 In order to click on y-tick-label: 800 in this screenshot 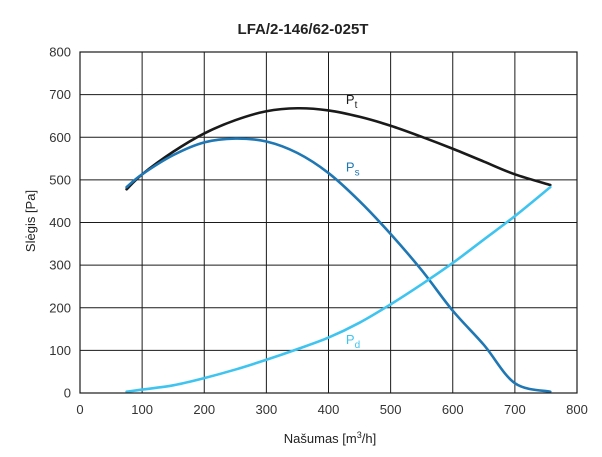, I will do `click(60, 52)`.